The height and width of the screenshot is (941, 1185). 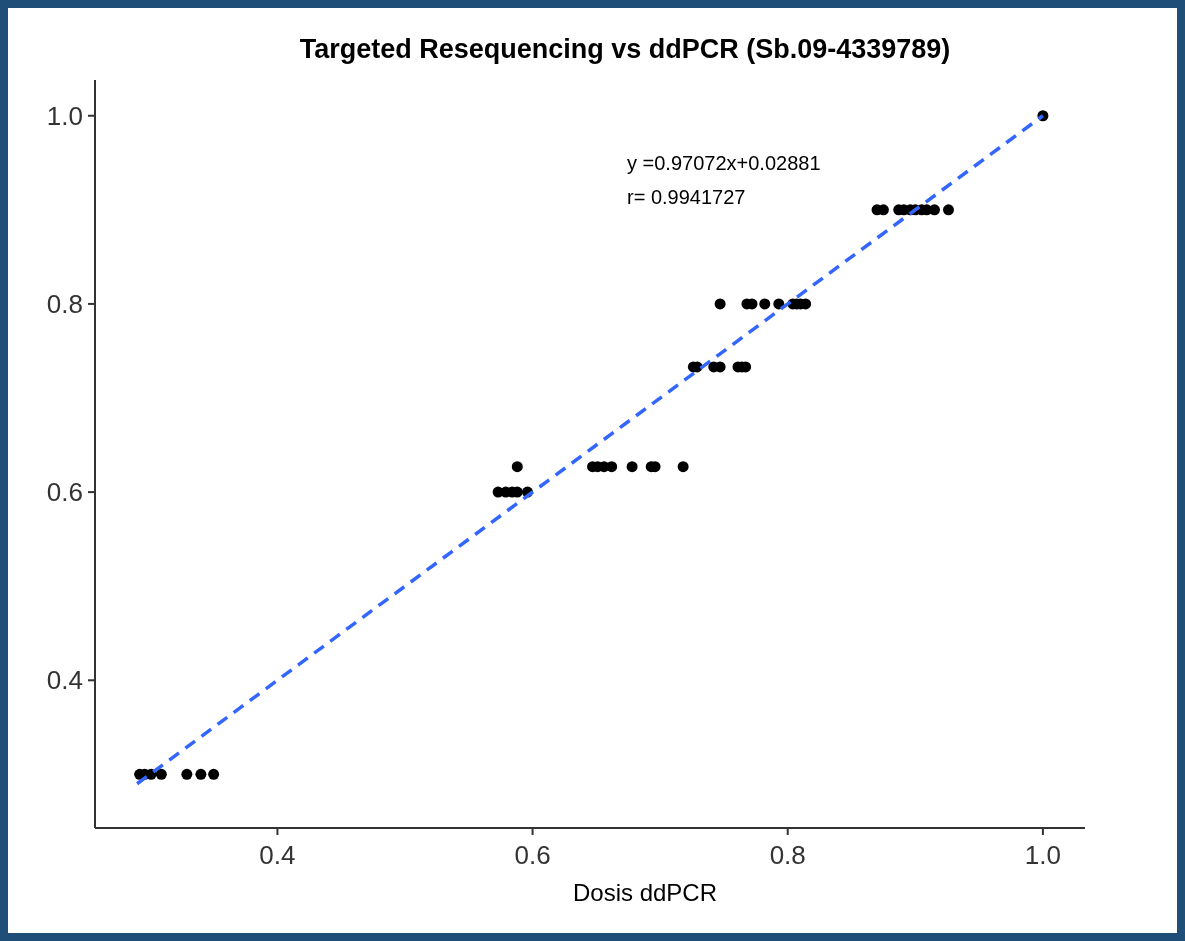 What do you see at coordinates (64, 115) in the screenshot?
I see `y-tick-label: 1.0` at bounding box center [64, 115].